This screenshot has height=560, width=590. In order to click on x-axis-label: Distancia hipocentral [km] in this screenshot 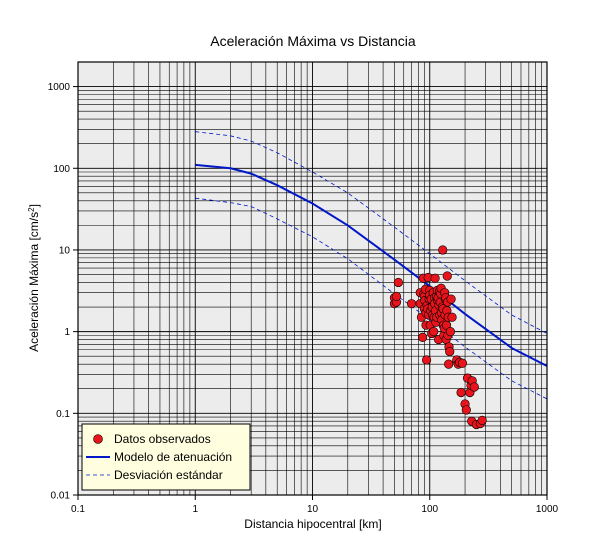, I will do `click(312, 524)`.